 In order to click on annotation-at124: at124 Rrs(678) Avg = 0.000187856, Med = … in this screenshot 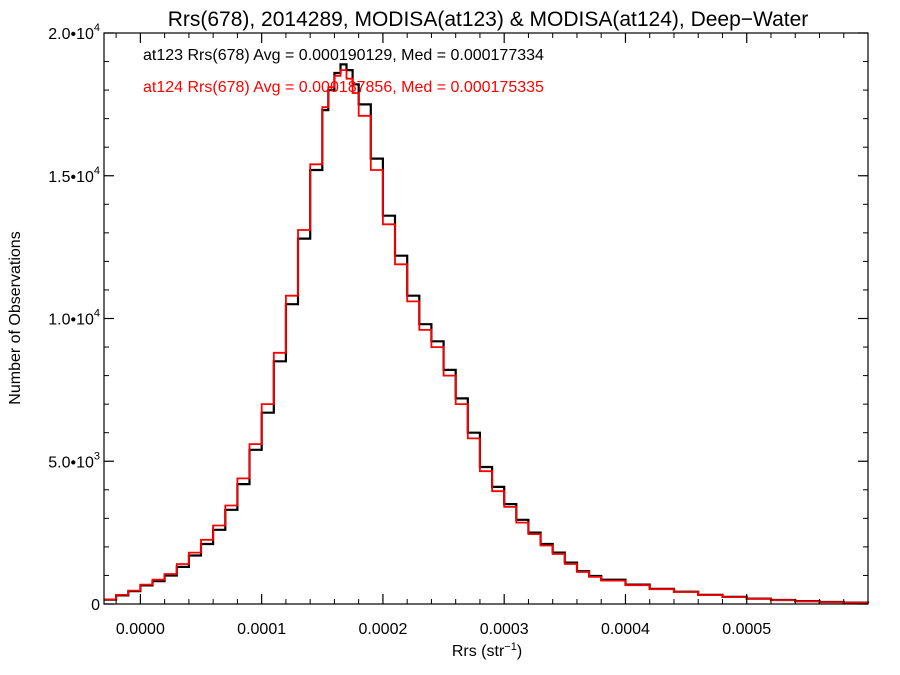, I will do `click(343, 87)`.